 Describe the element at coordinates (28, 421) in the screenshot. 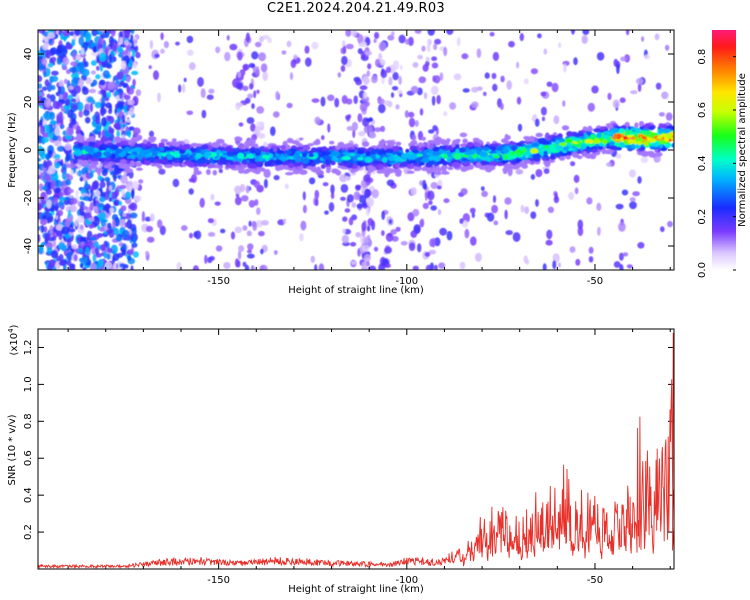

I see `y-tick-label: 0.8` at that location.